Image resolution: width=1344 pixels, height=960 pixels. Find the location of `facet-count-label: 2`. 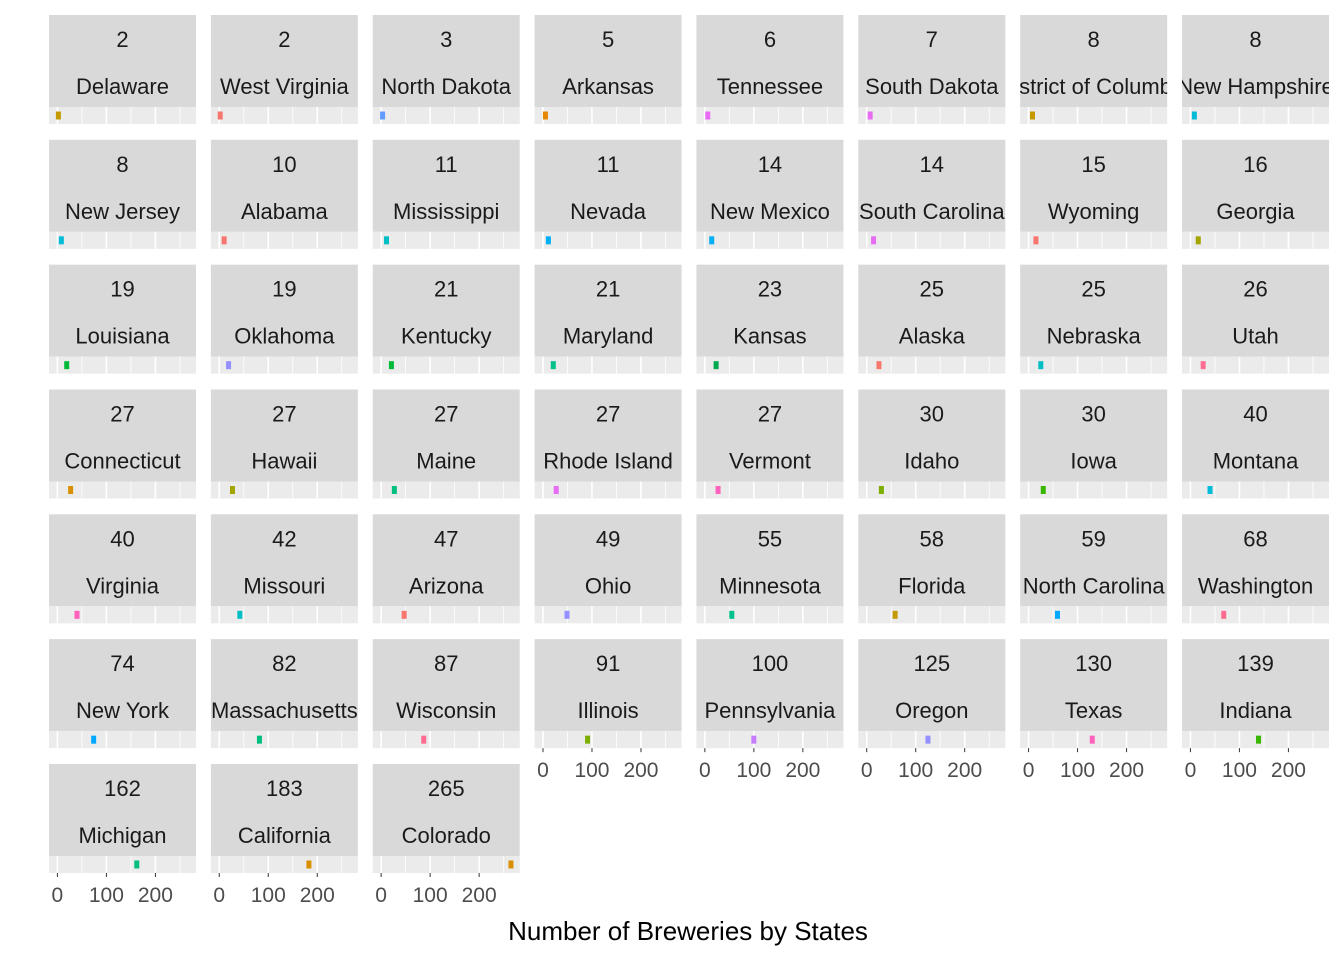

facet-count-label: 2 is located at coordinates (122, 39).